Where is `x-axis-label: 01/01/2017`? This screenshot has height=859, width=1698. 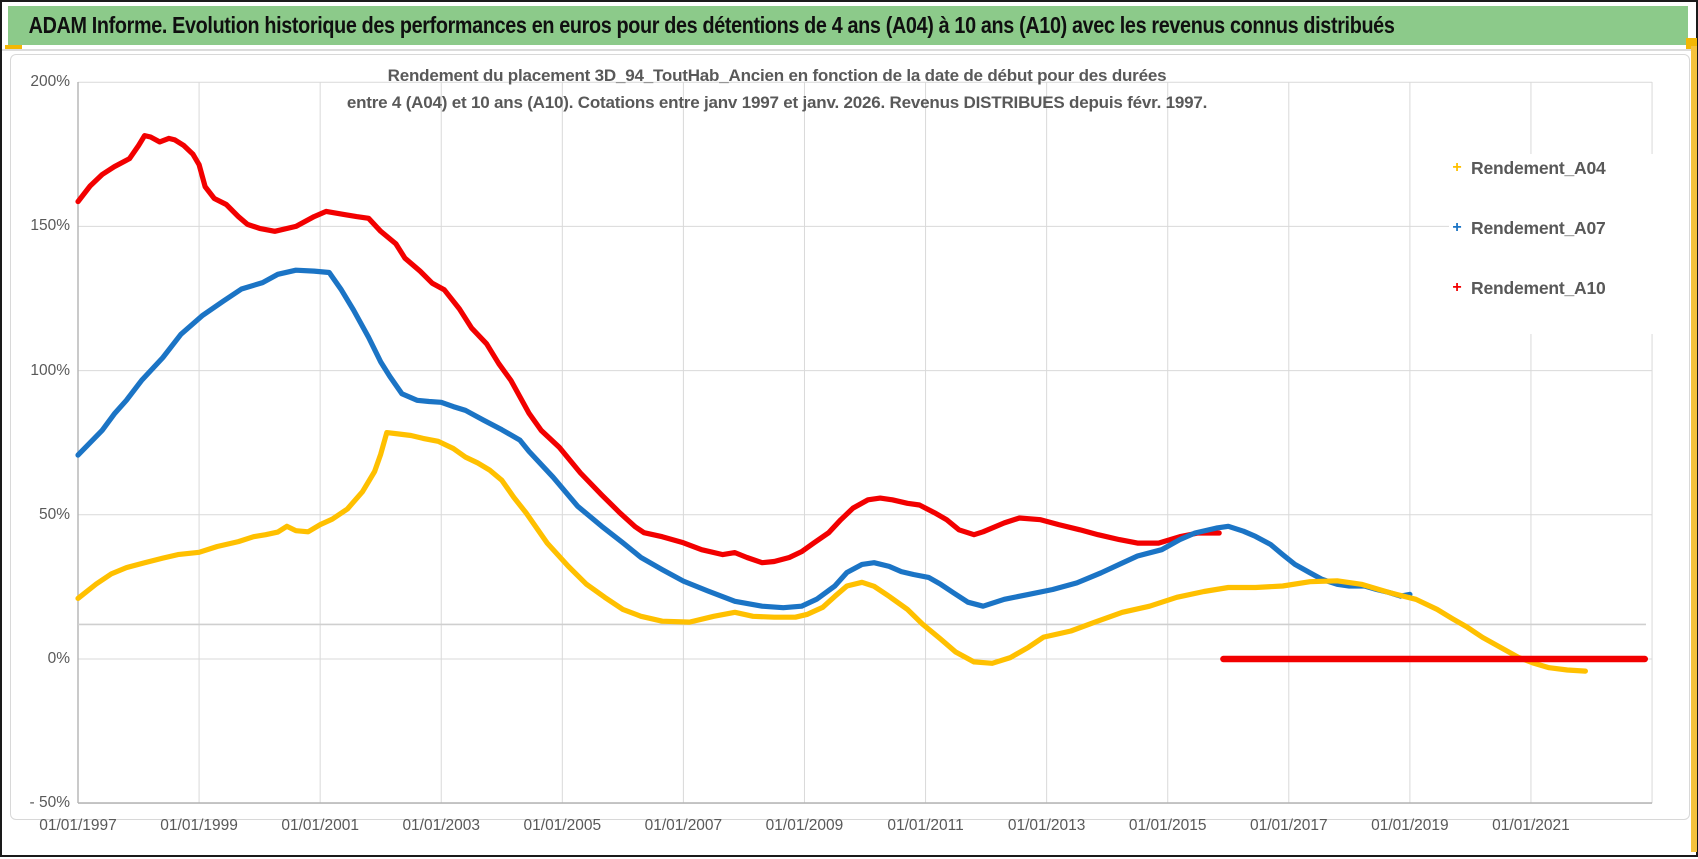
x-axis-label: 01/01/2017 is located at coordinates (1289, 825).